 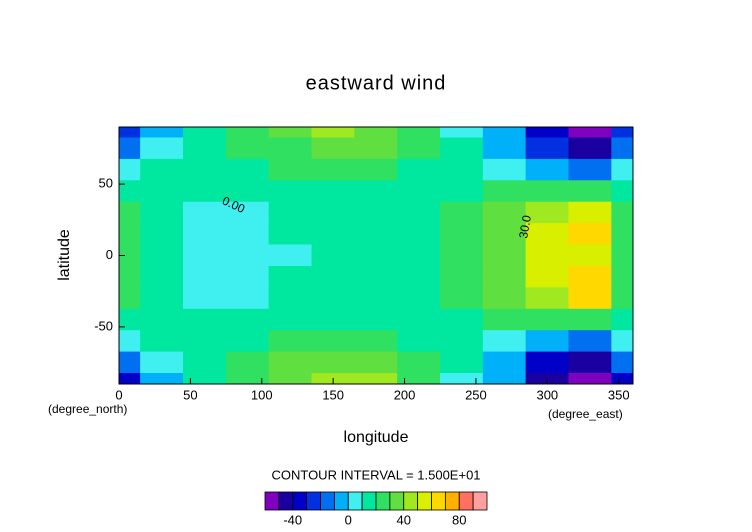 What do you see at coordinates (109, 254) in the screenshot?
I see `y-tick-label: 0` at bounding box center [109, 254].